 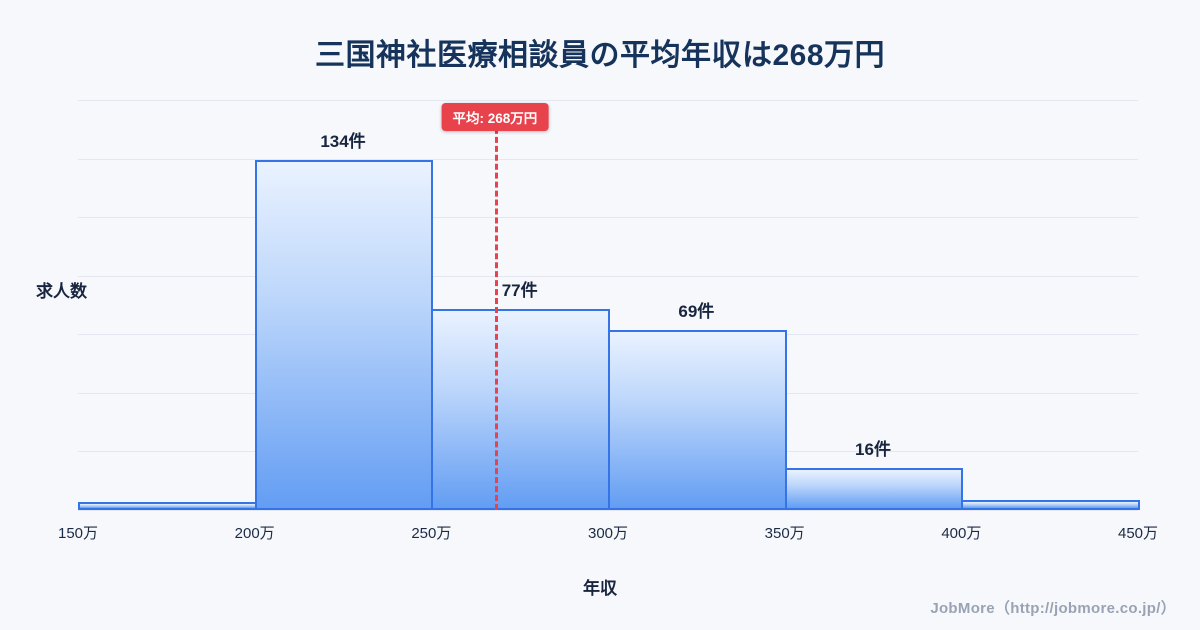 I want to click on bar-250万-300万, so click(x=520, y=409).